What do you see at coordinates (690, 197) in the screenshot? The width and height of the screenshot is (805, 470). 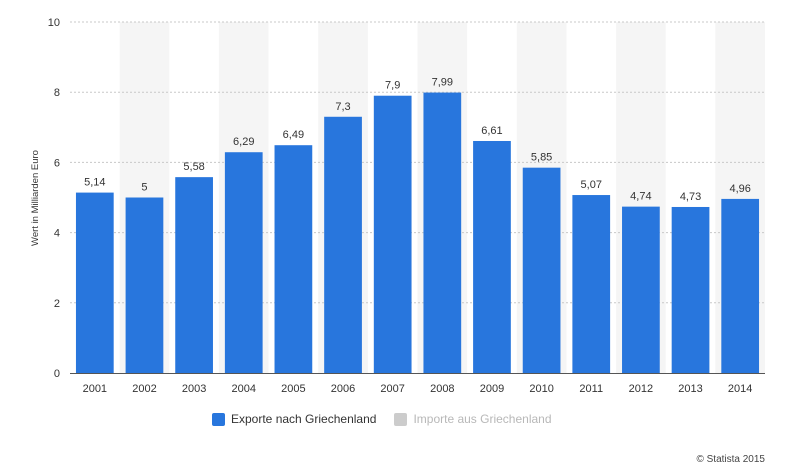 I see `data-label: 4,73` at bounding box center [690, 197].